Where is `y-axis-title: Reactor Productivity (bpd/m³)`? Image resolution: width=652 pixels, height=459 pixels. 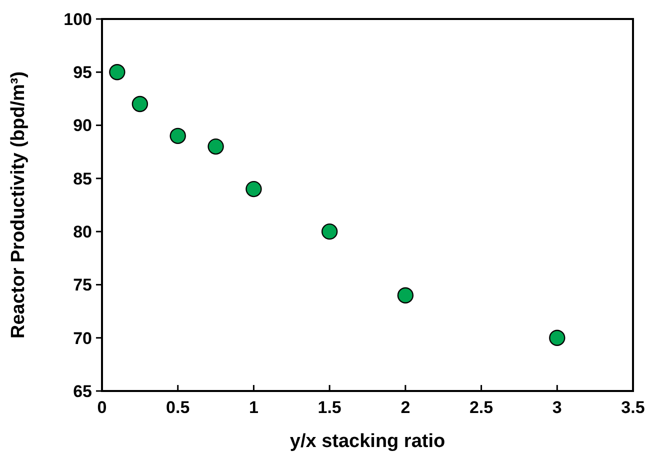 y-axis-title: Reactor Productivity (bpd/m³) is located at coordinates (18, 205).